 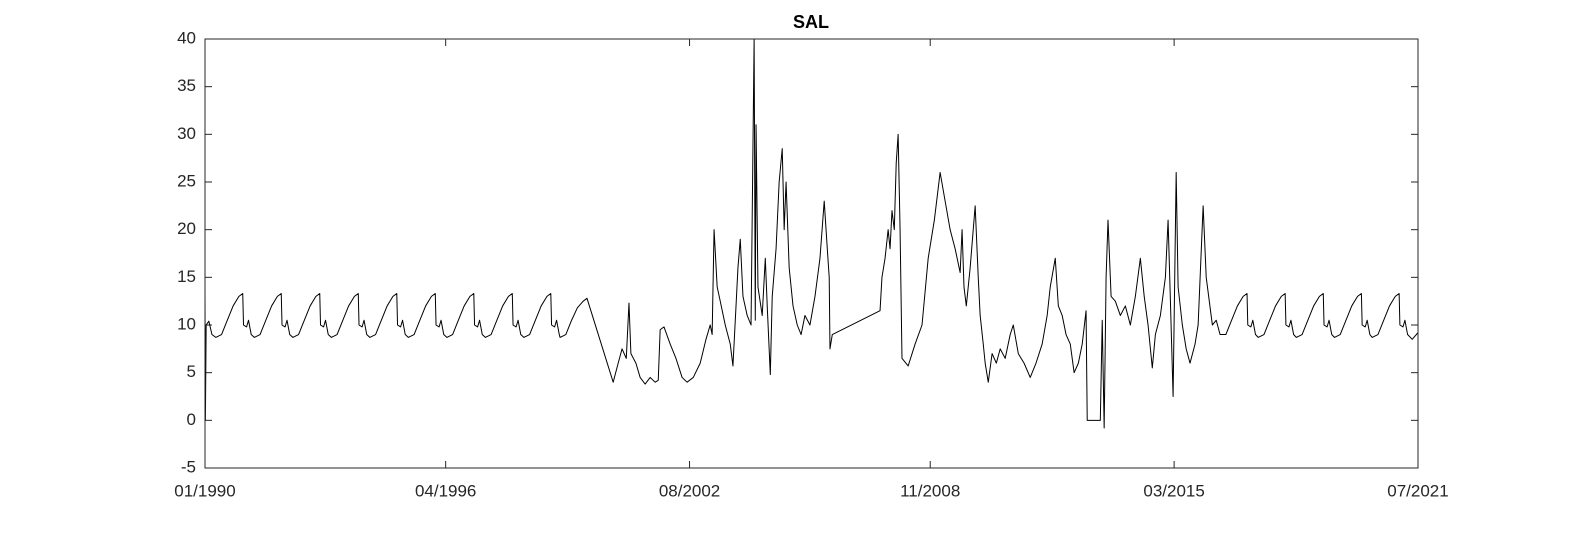 What do you see at coordinates (191, 419) in the screenshot?
I see `y-tick-label: 0` at bounding box center [191, 419].